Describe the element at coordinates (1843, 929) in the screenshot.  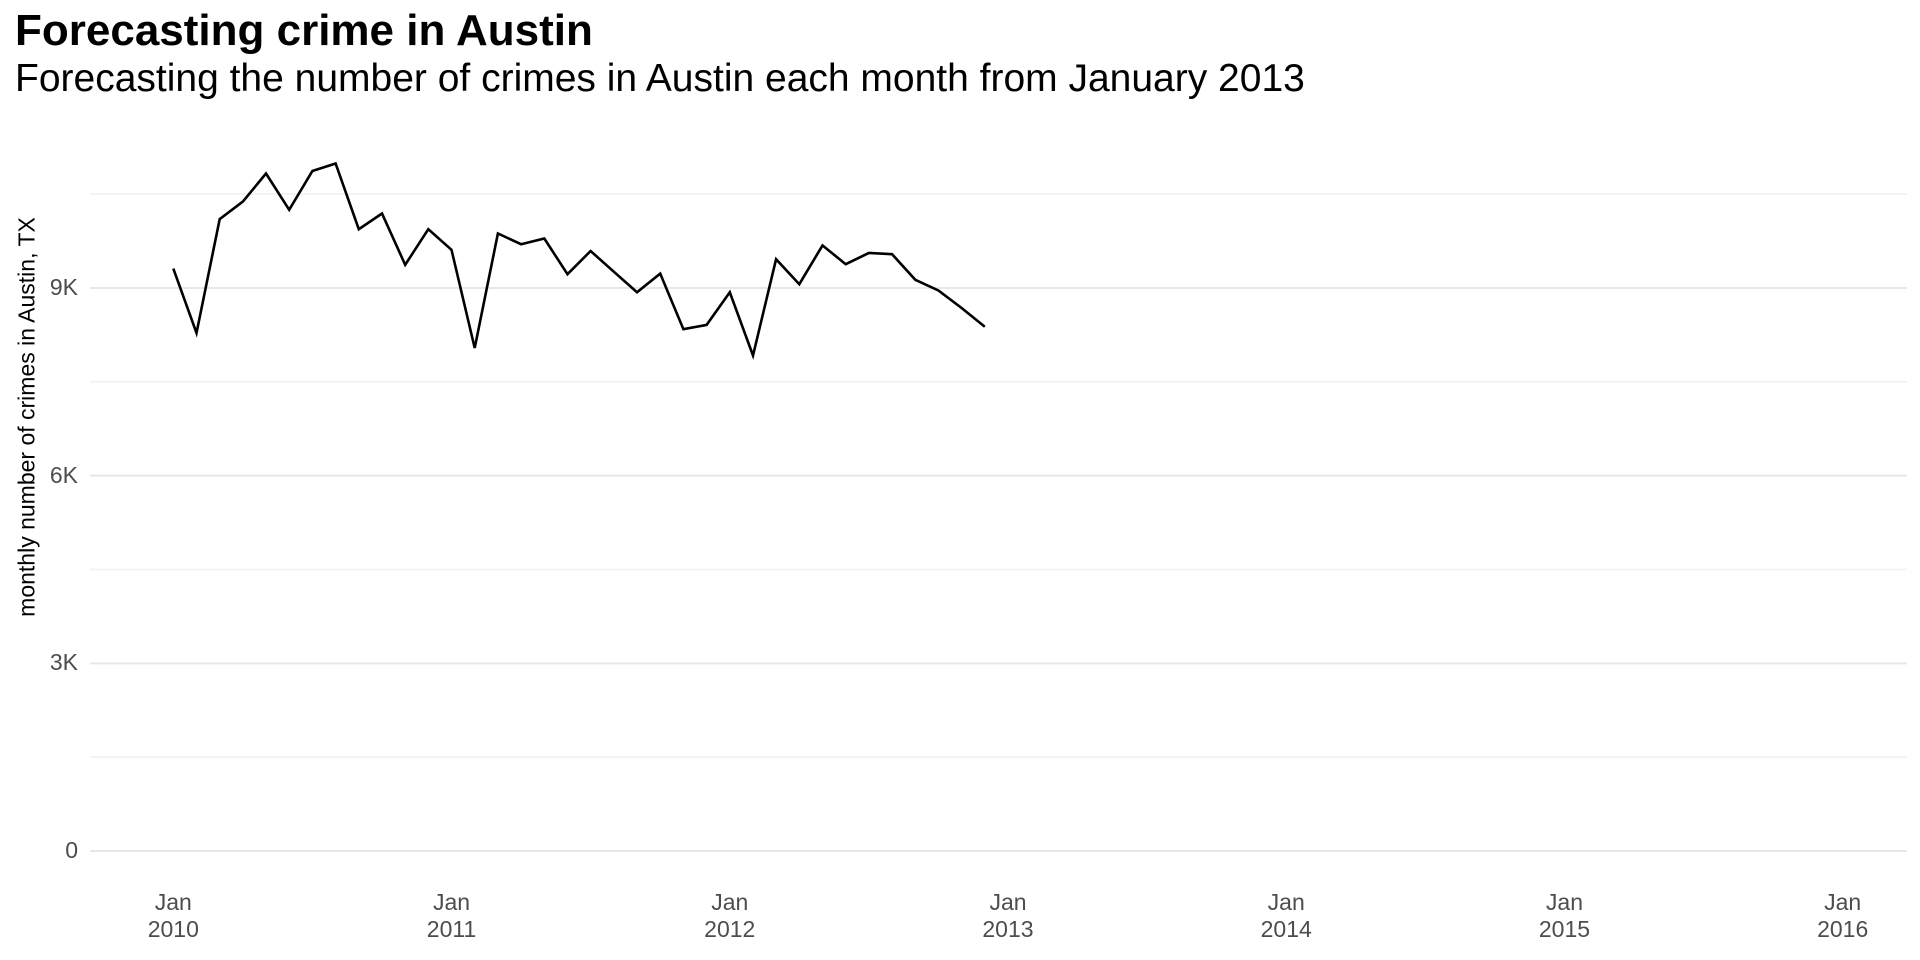
I see `x-tick-year: 2016` at that location.